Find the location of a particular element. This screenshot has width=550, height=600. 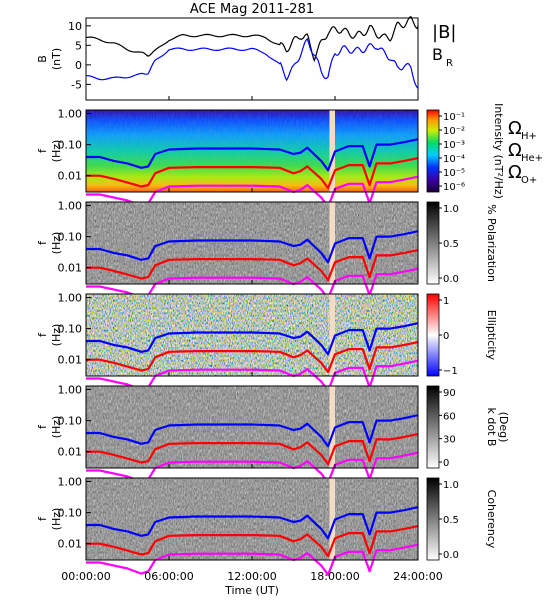

colorbar-tick-label: 0.0 is located at coordinates (451, 279).